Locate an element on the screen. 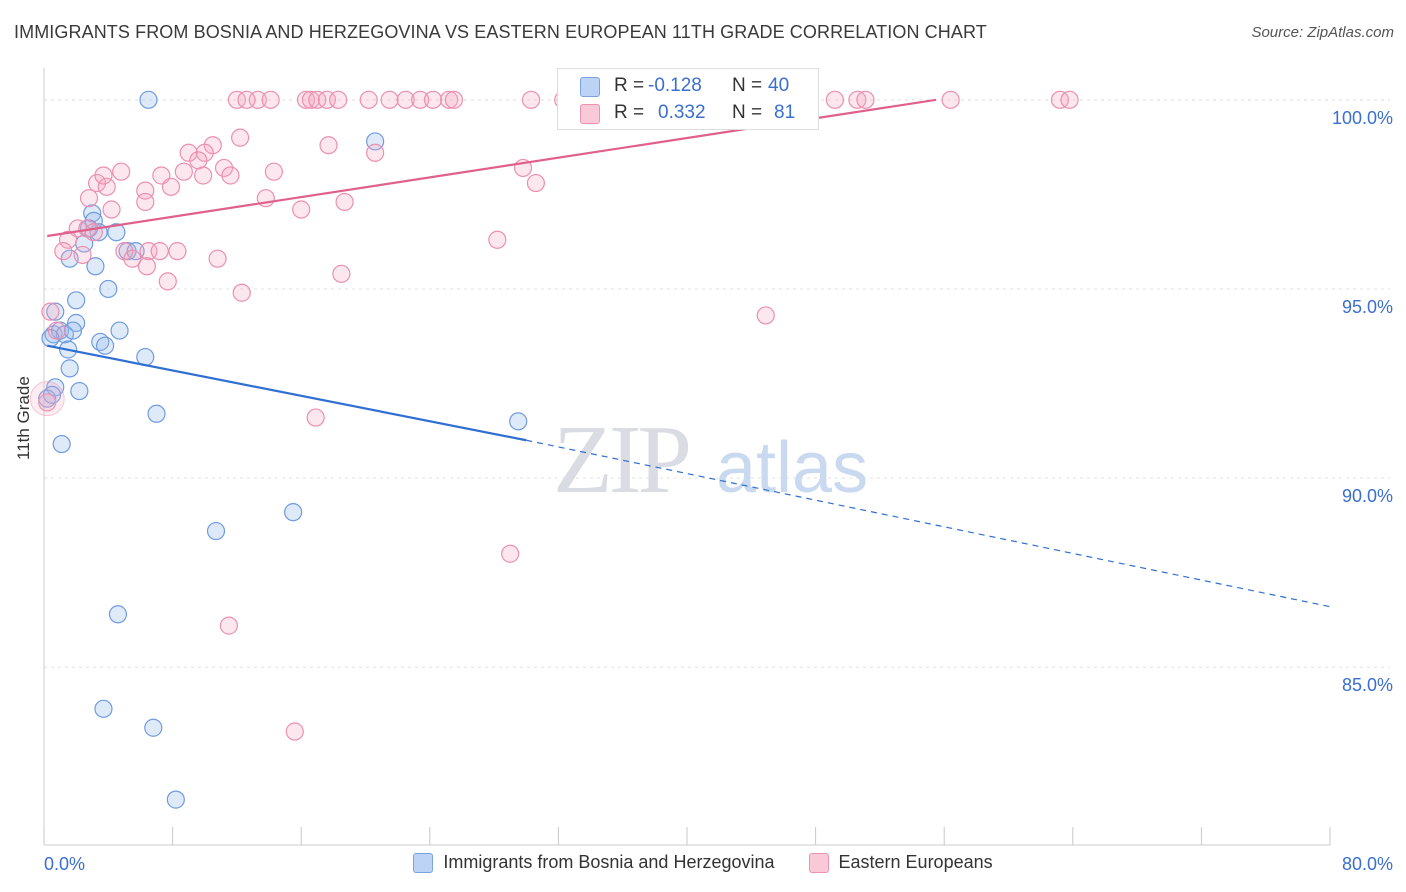 This screenshot has height=892, width=1406. legend-swatch-pink is located at coordinates (818, 862).